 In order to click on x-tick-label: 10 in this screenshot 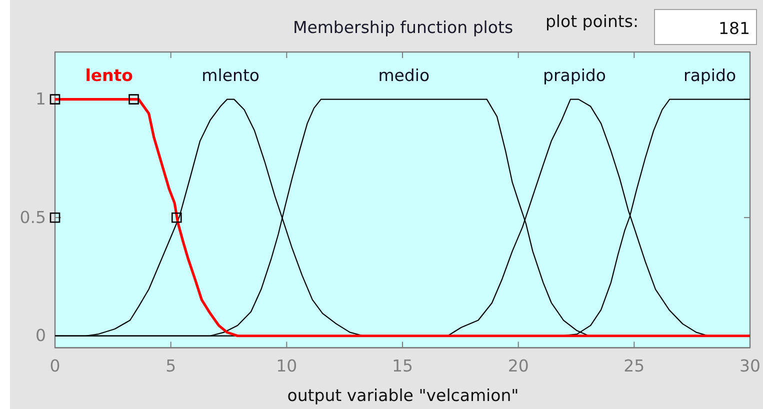, I will do `click(287, 366)`.